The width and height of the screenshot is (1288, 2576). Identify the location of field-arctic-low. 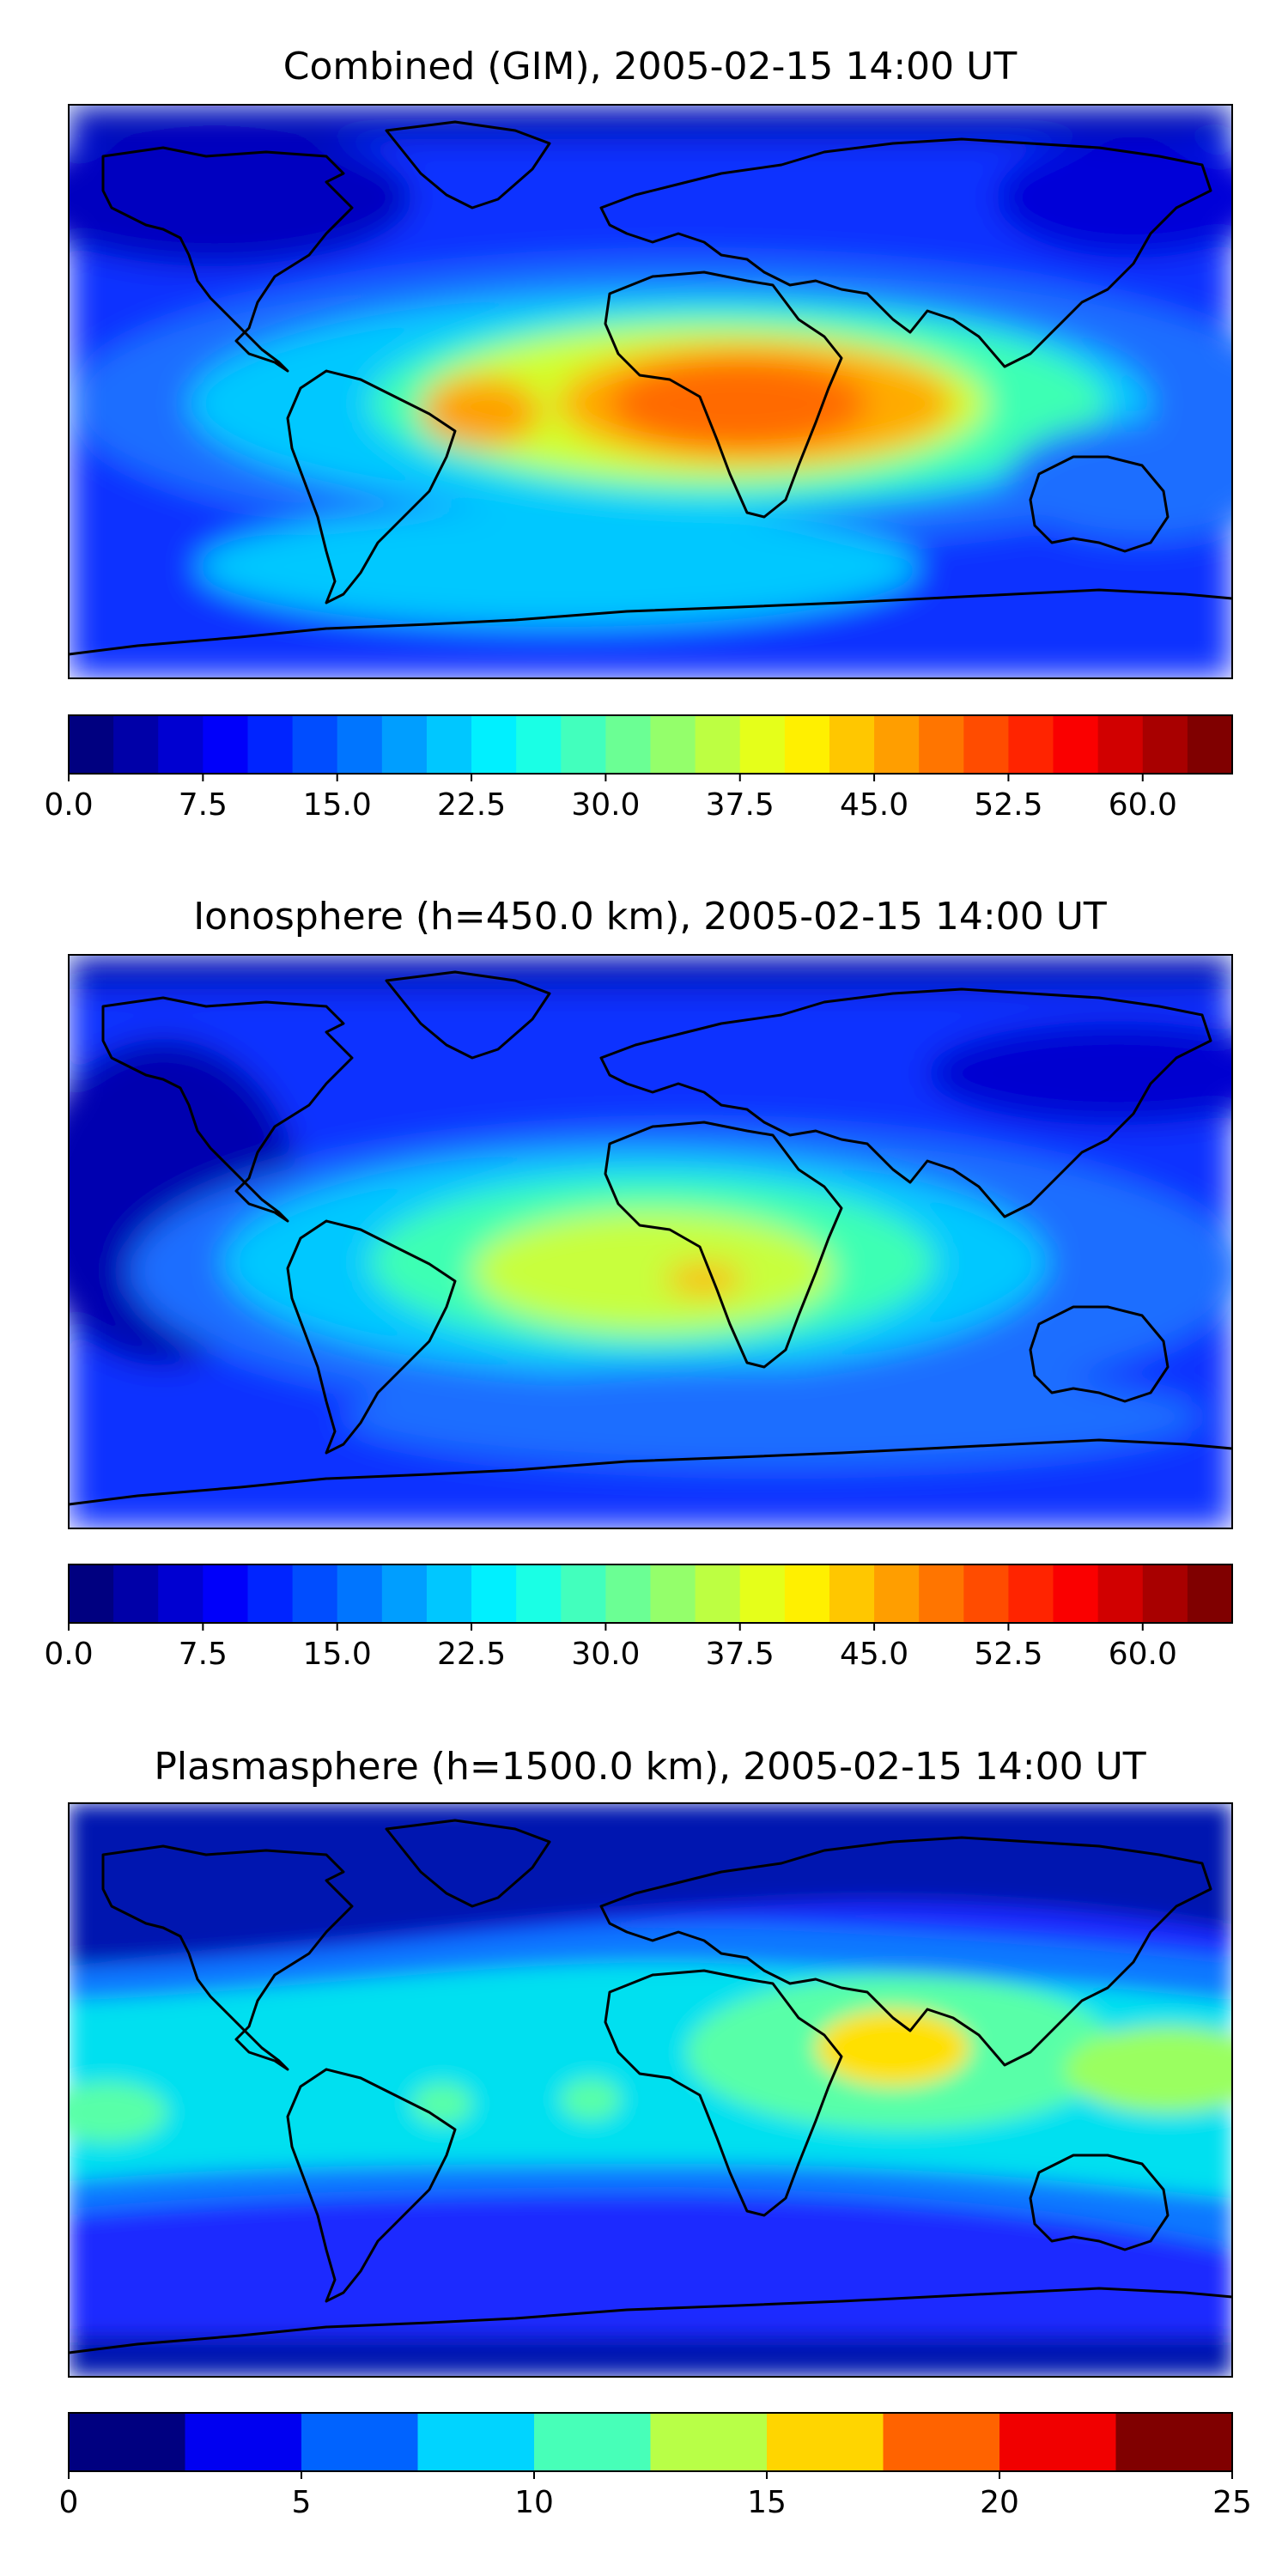
(240, 197).